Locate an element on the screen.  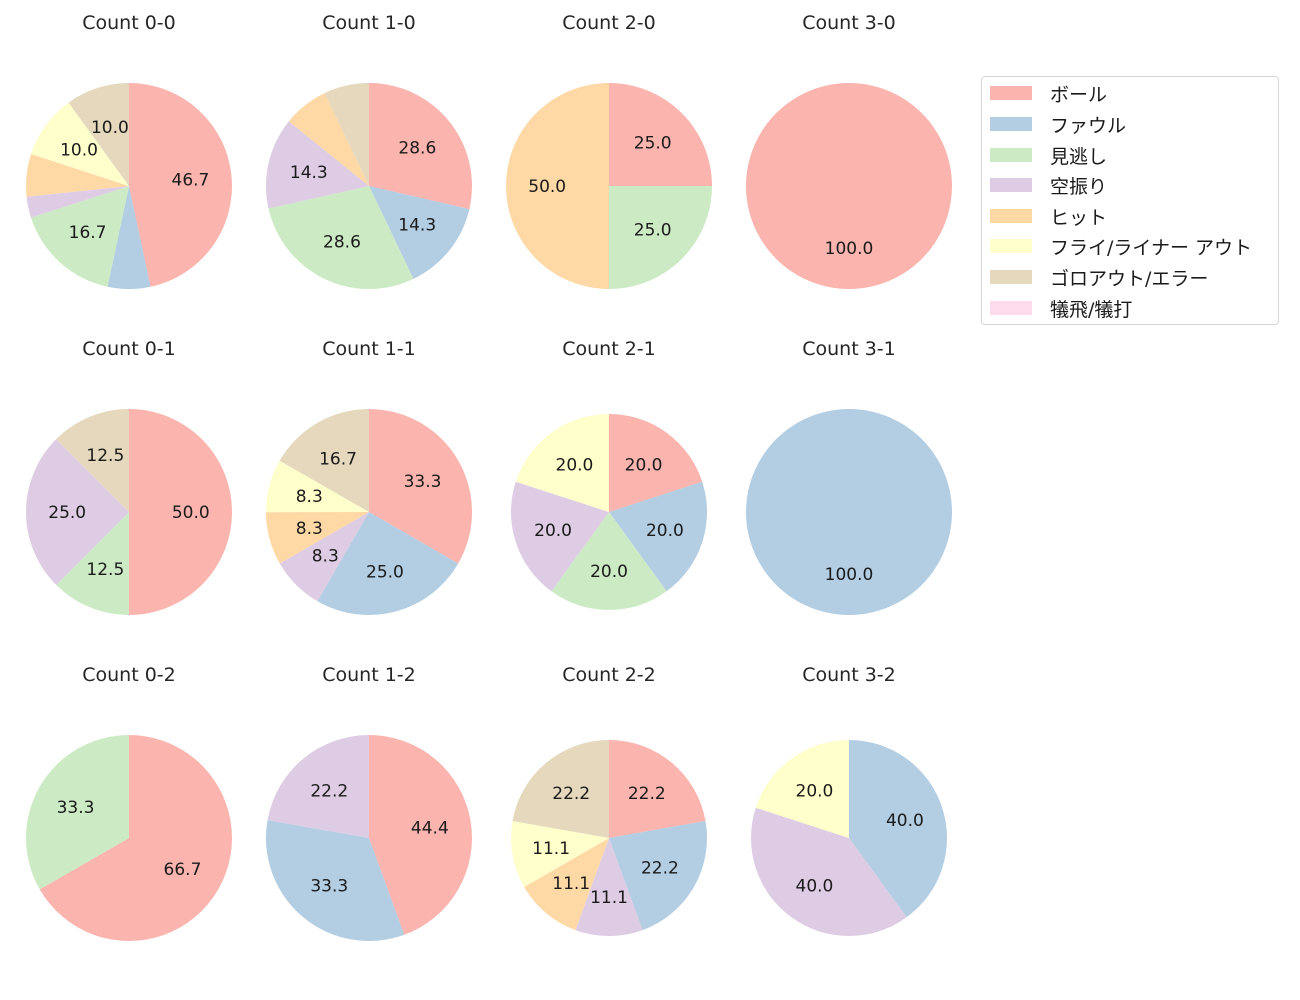
pie-chart: Count 0-2 66.7 33.3 is located at coordinates (129, 802).